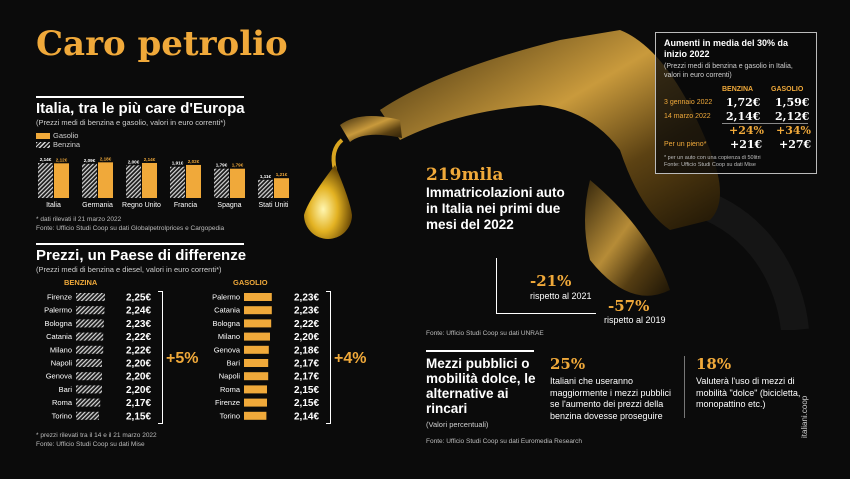 Image resolution: width=850 pixels, height=479 pixels. I want to click on mobility-subtitle: (Valori percentuali), so click(457, 424).